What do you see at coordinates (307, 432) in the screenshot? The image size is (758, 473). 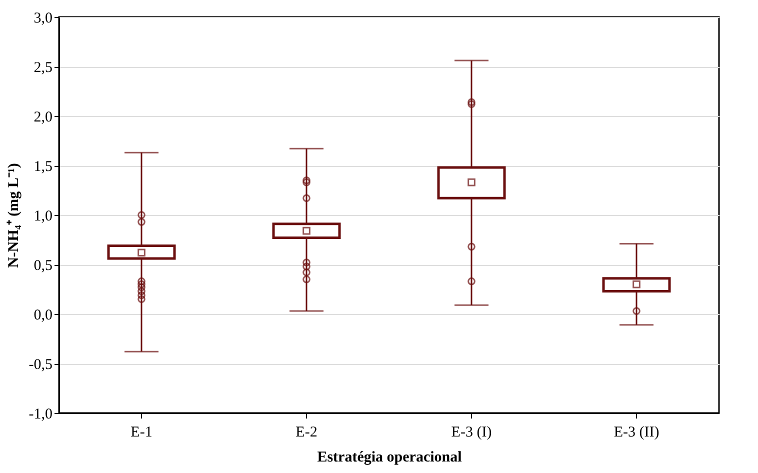 I see `x-tick-label: E-2` at bounding box center [307, 432].